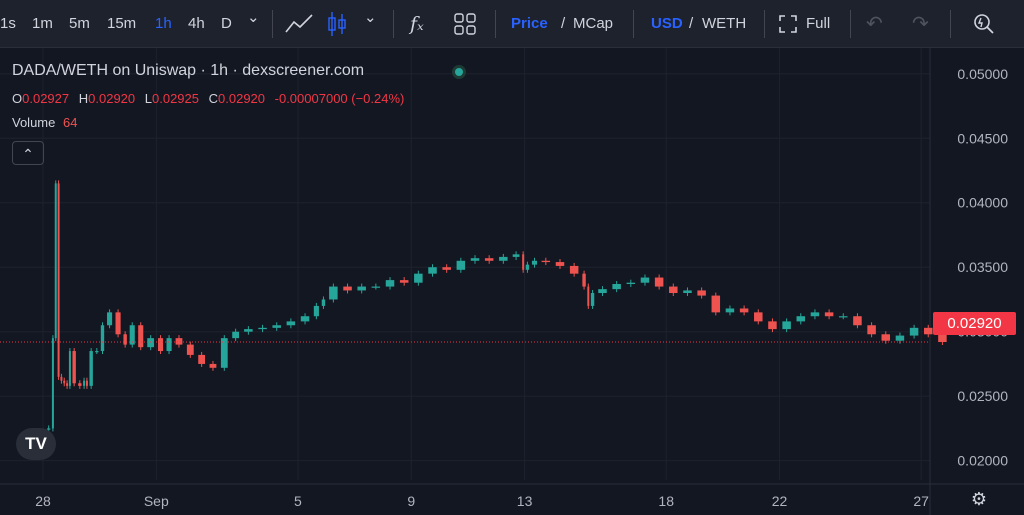 The height and width of the screenshot is (515, 1024). What do you see at coordinates (874, 24) in the screenshot?
I see `undo-icon: ↶` at bounding box center [874, 24].